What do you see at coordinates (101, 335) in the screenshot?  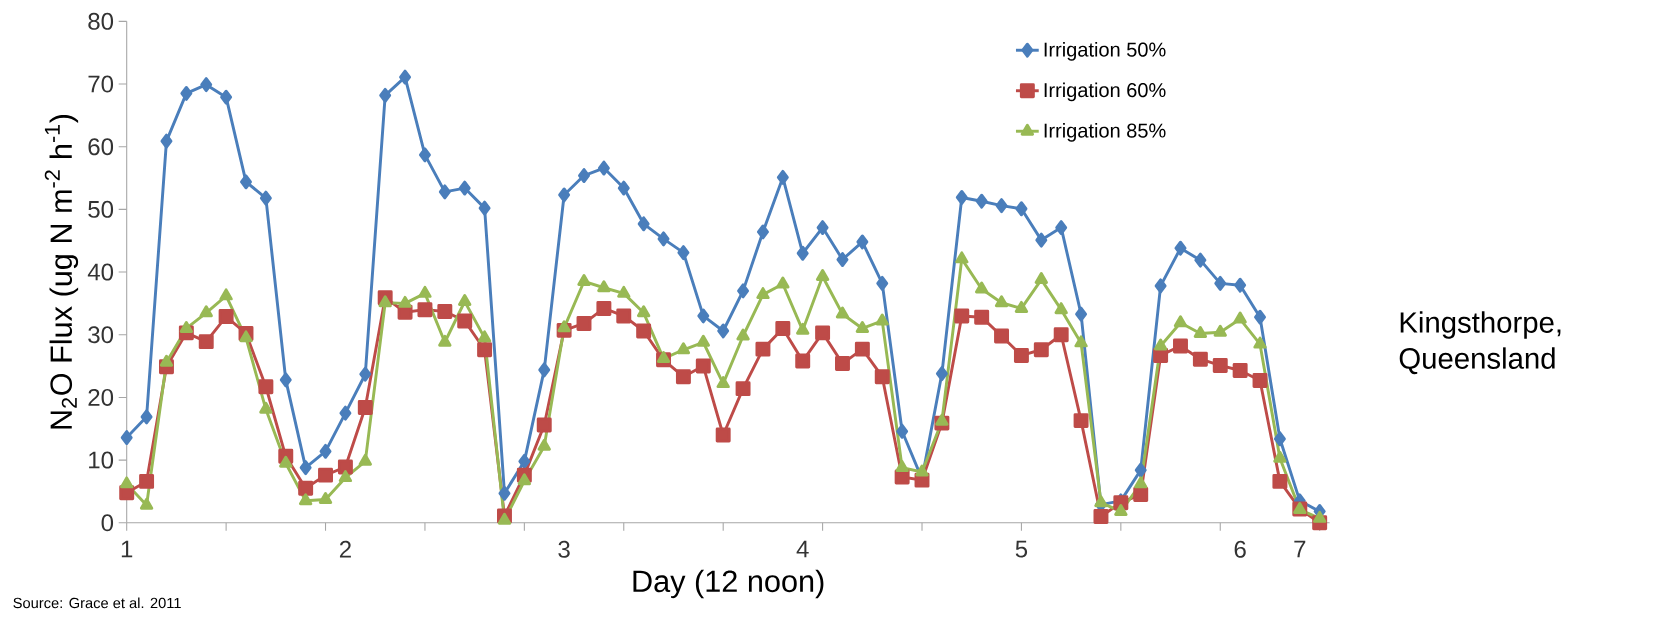 I see `y-tick-label: 30` at bounding box center [101, 335].